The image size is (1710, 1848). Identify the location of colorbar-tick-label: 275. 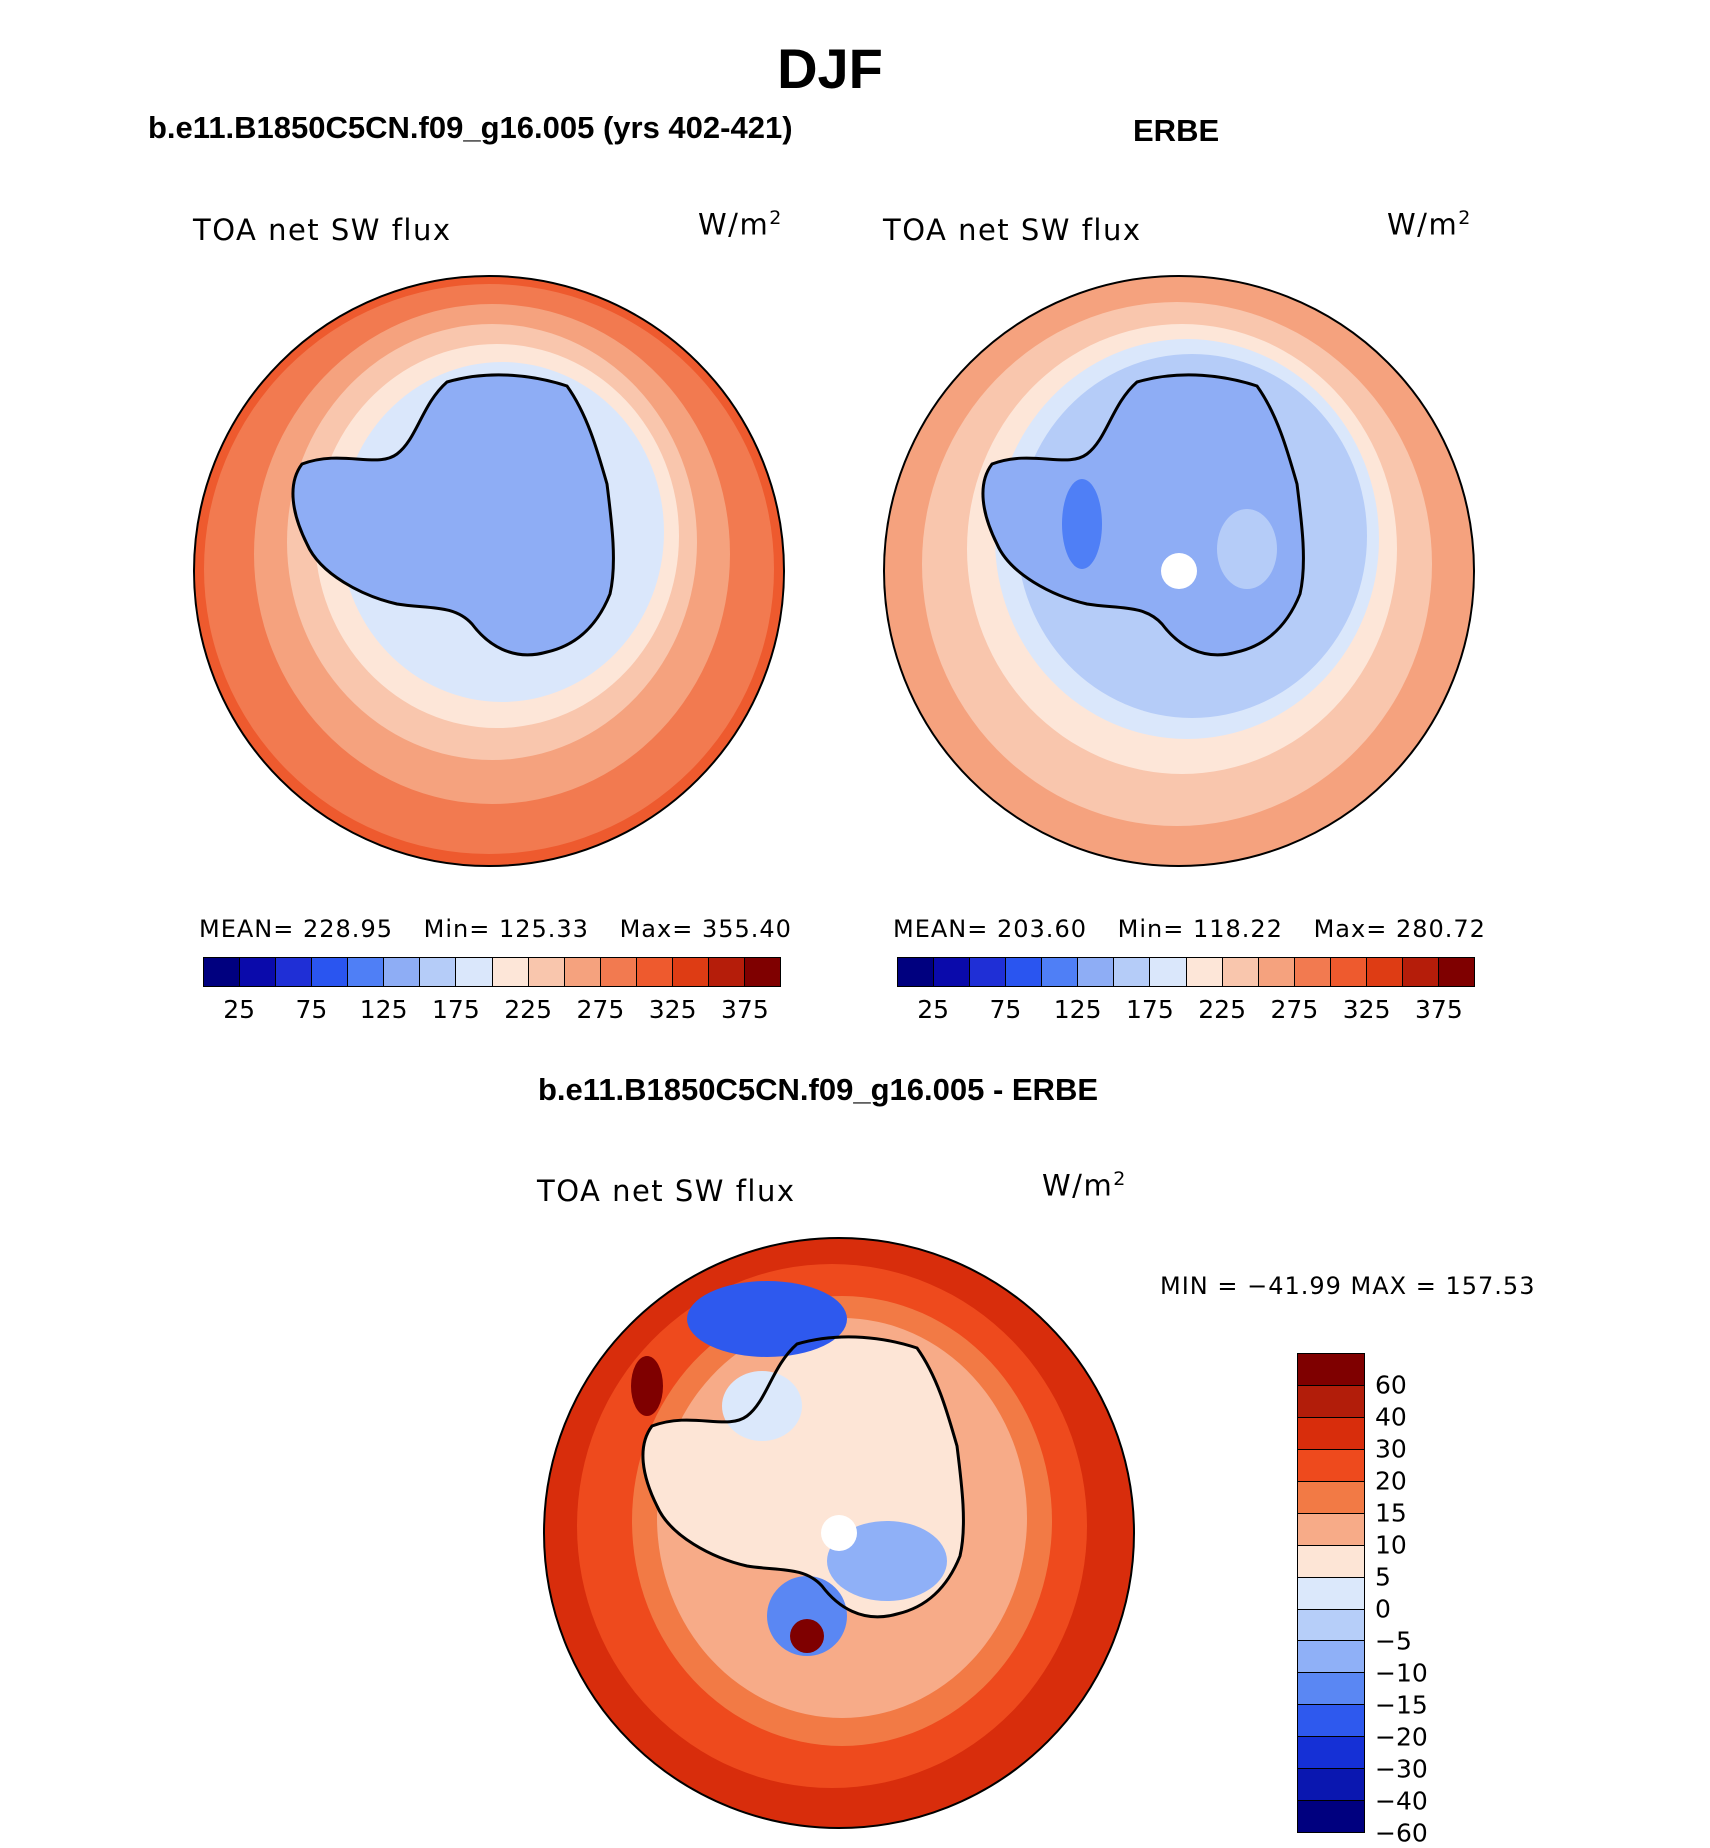
(600, 1009).